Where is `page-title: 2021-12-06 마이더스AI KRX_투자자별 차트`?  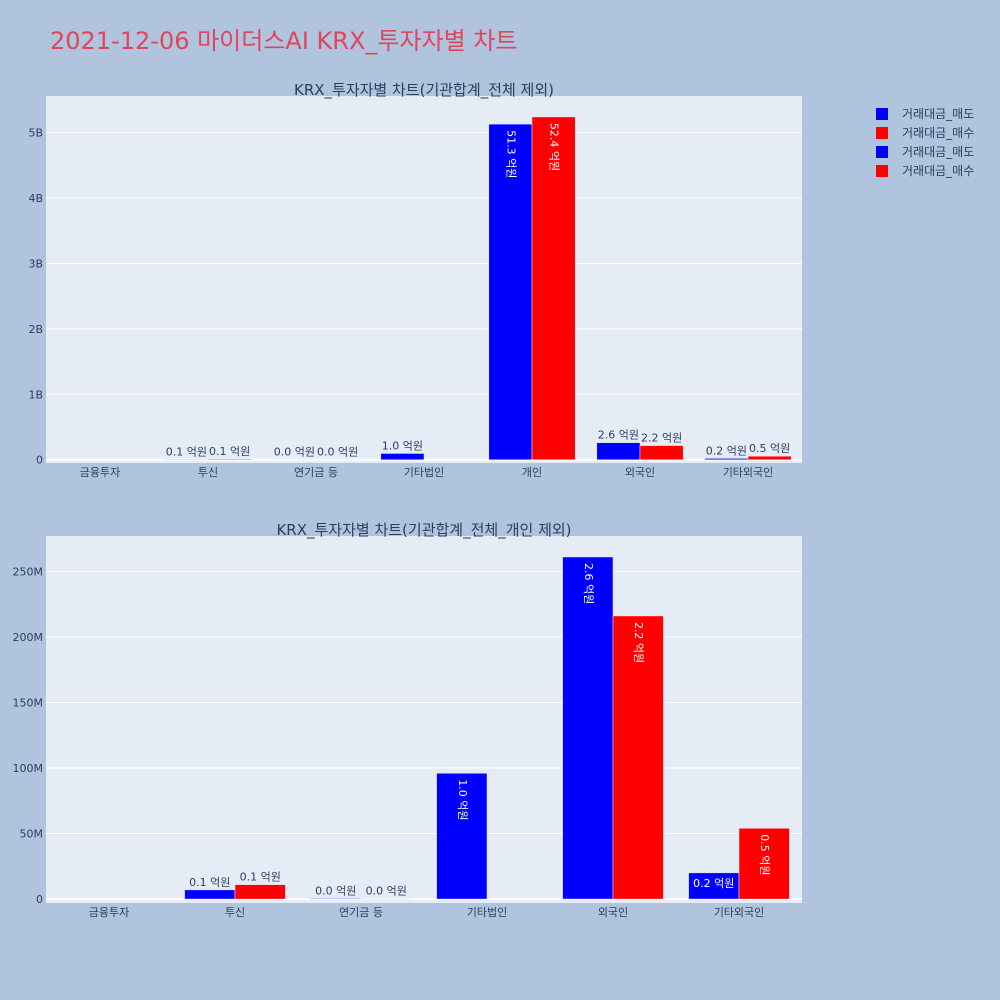
page-title: 2021-12-06 마이더스AI KRX_투자자별 차트 is located at coordinates (284, 41).